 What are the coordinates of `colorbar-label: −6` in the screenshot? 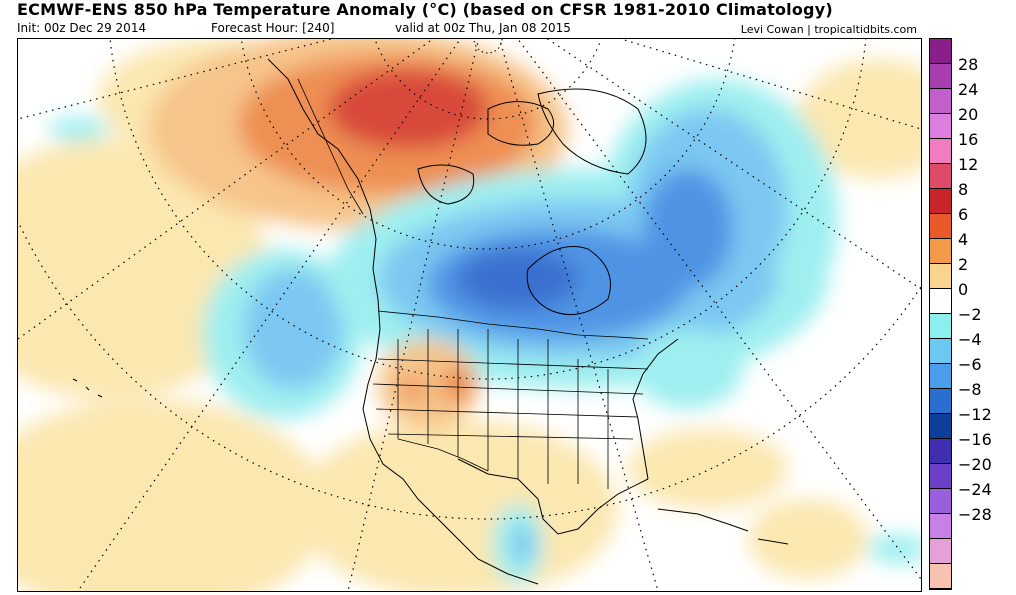 It's located at (970, 364).